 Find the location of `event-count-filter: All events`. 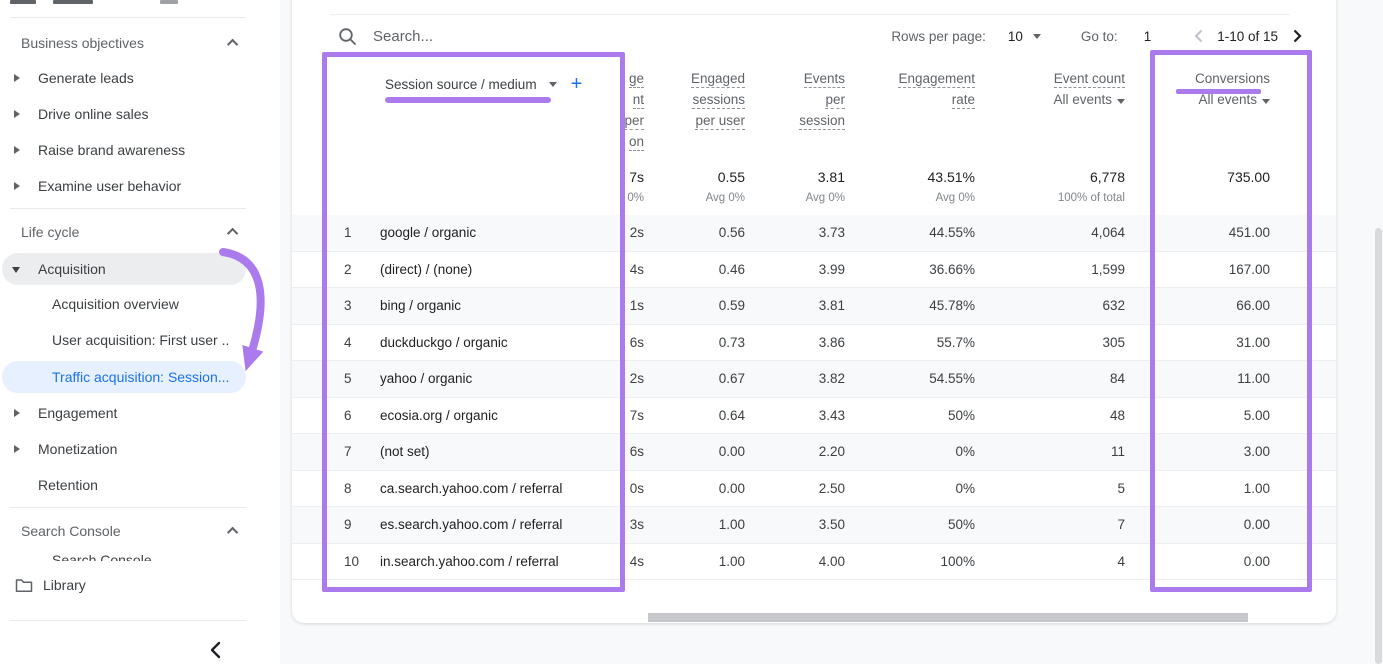

event-count-filter: All events is located at coordinates (1050, 99).